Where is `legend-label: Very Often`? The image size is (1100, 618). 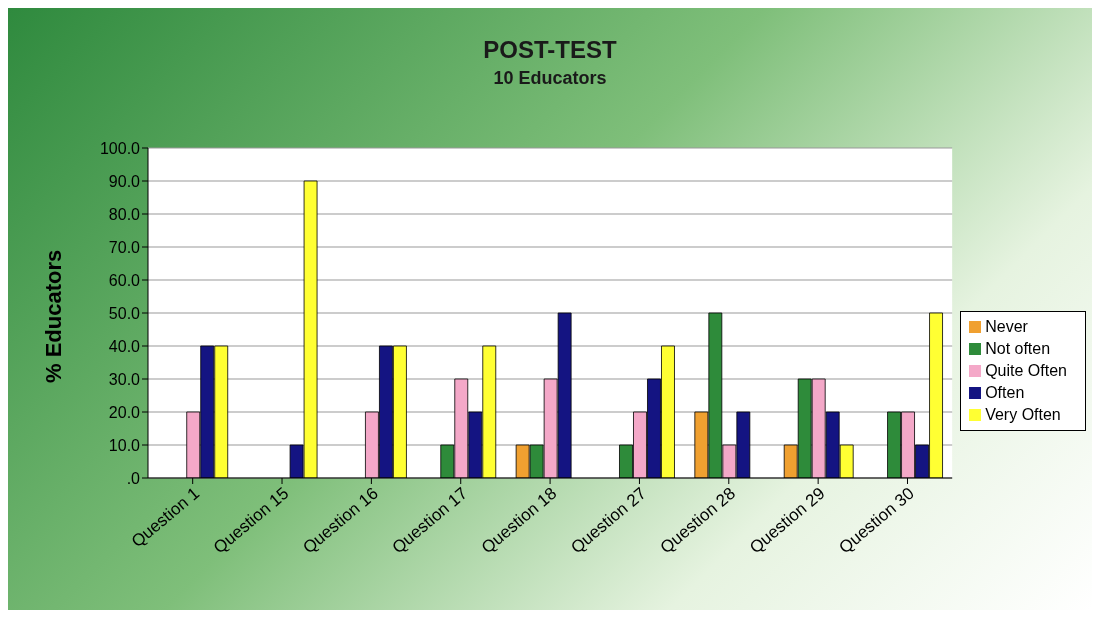 legend-label: Very Often is located at coordinates (1023, 414).